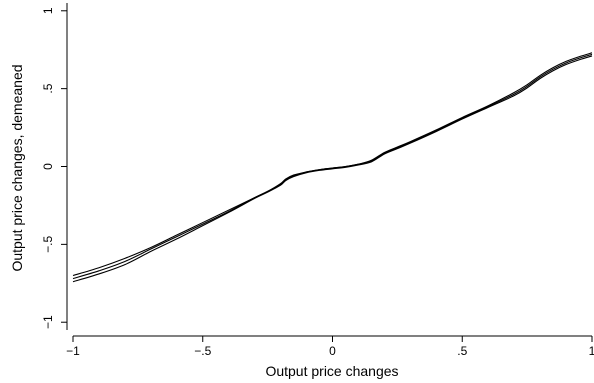 This screenshot has height=383, width=594. I want to click on y-tick-label: −.5, so click(48, 244).